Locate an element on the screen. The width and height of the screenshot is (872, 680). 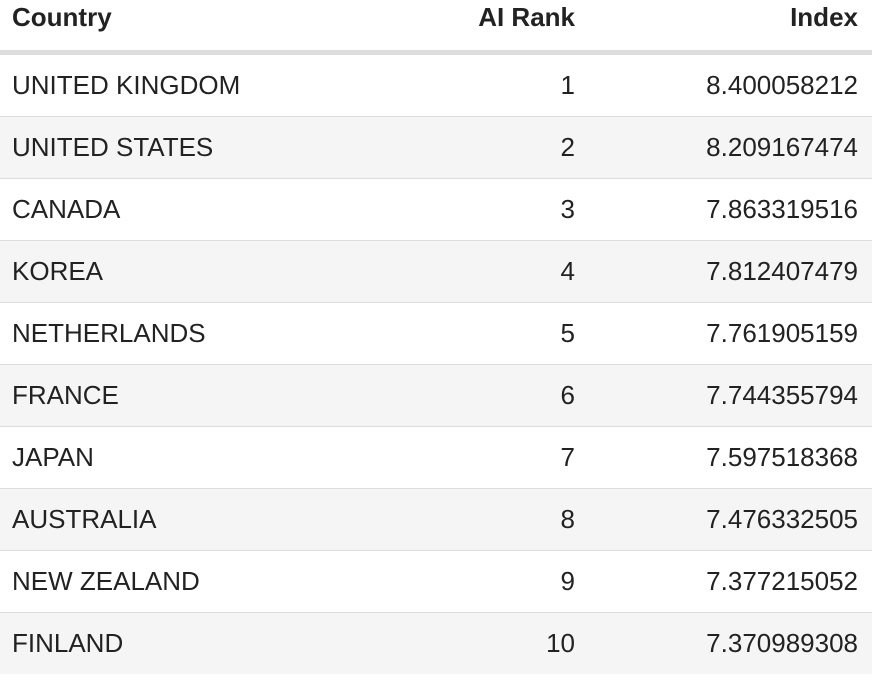
table-cell: NETHERLANDS is located at coordinates (150, 333).